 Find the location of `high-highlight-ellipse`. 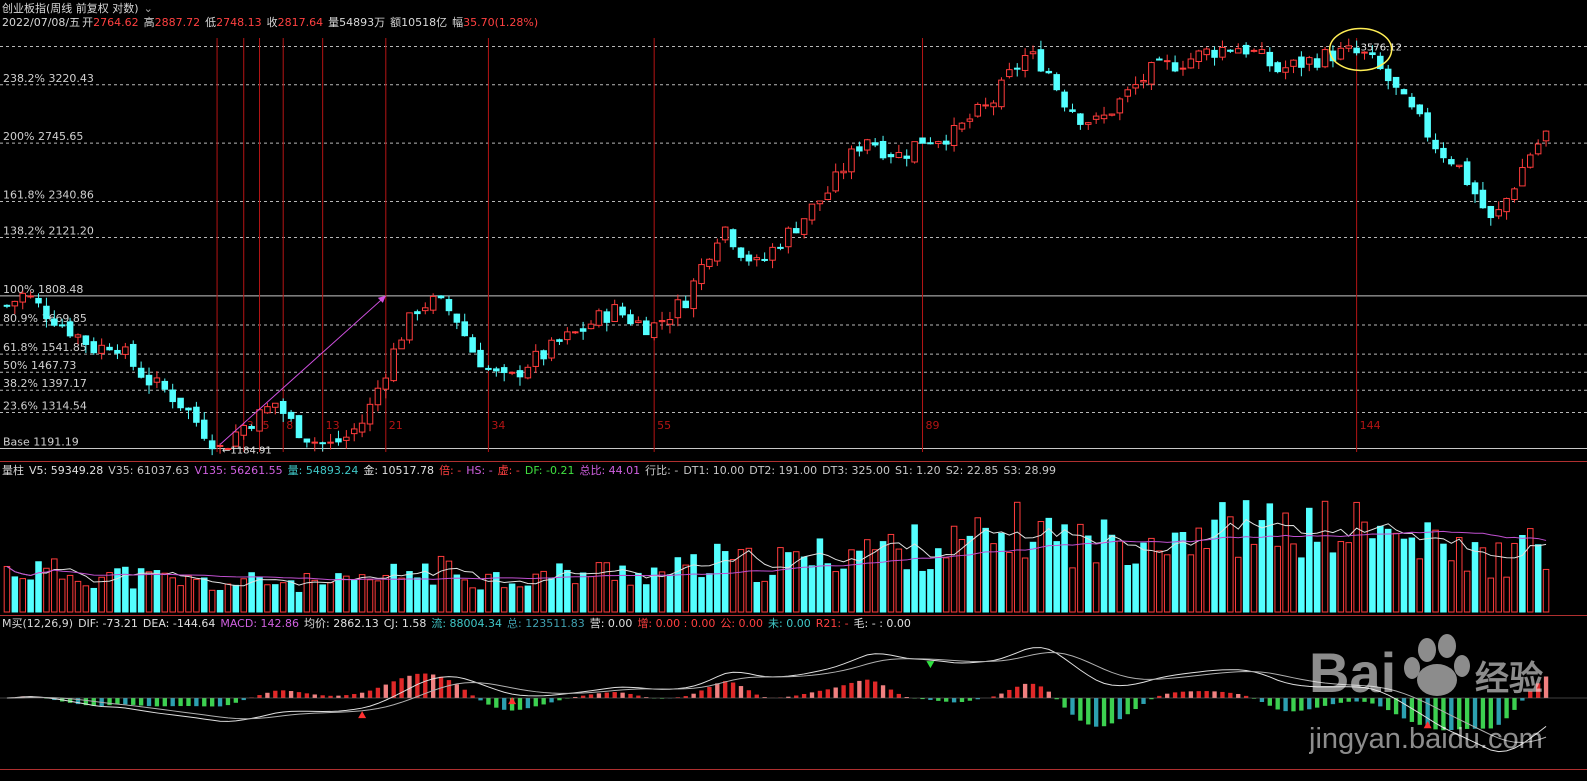

high-highlight-ellipse is located at coordinates (1360, 49).